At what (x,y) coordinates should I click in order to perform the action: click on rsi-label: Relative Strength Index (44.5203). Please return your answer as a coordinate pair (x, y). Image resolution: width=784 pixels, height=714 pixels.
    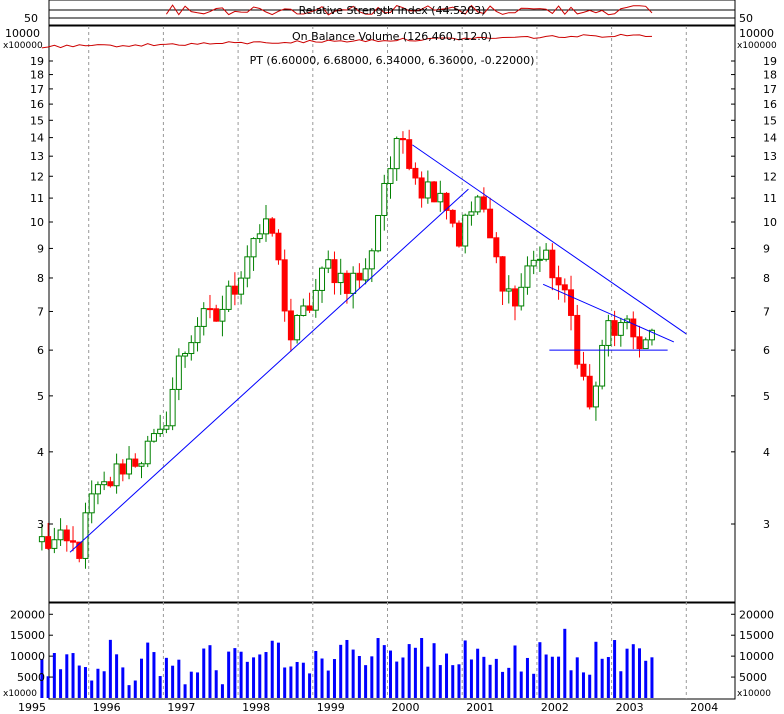
    Looking at the image, I should click on (392, 10).